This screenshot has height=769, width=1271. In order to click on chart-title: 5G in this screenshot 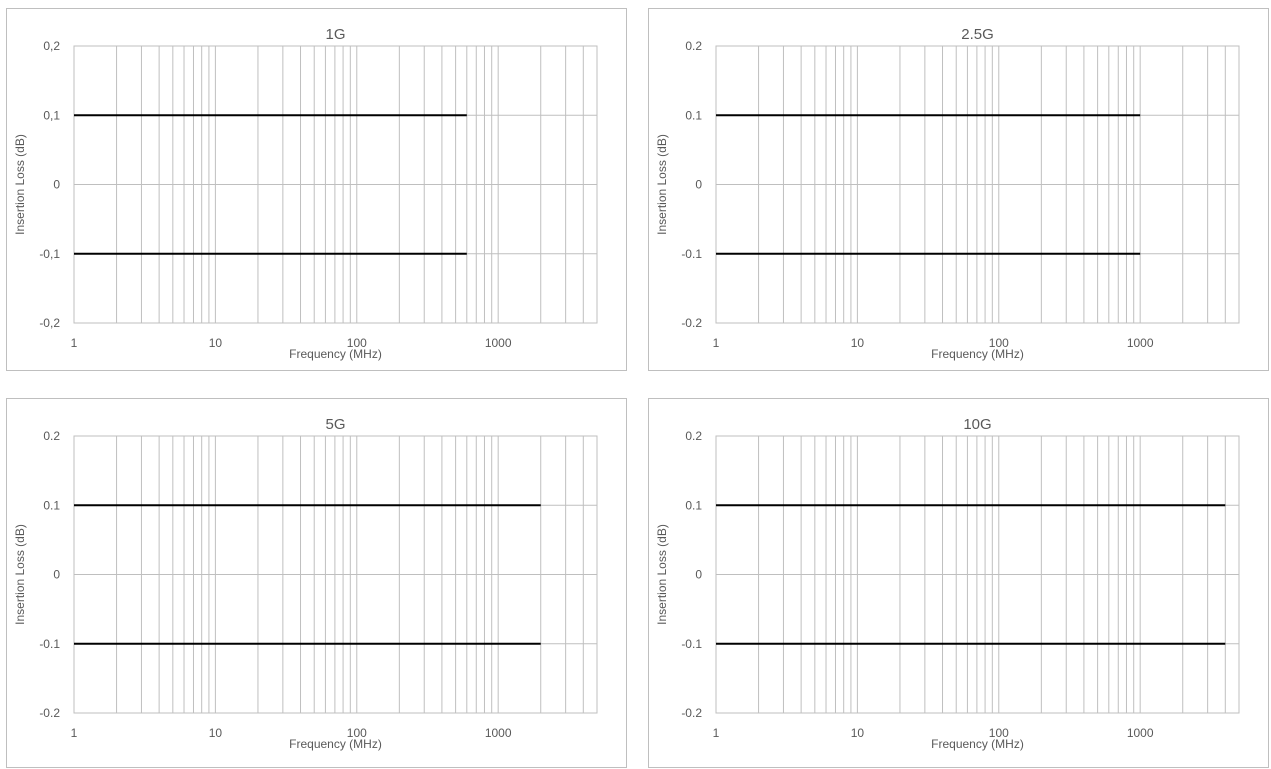, I will do `click(335, 424)`.